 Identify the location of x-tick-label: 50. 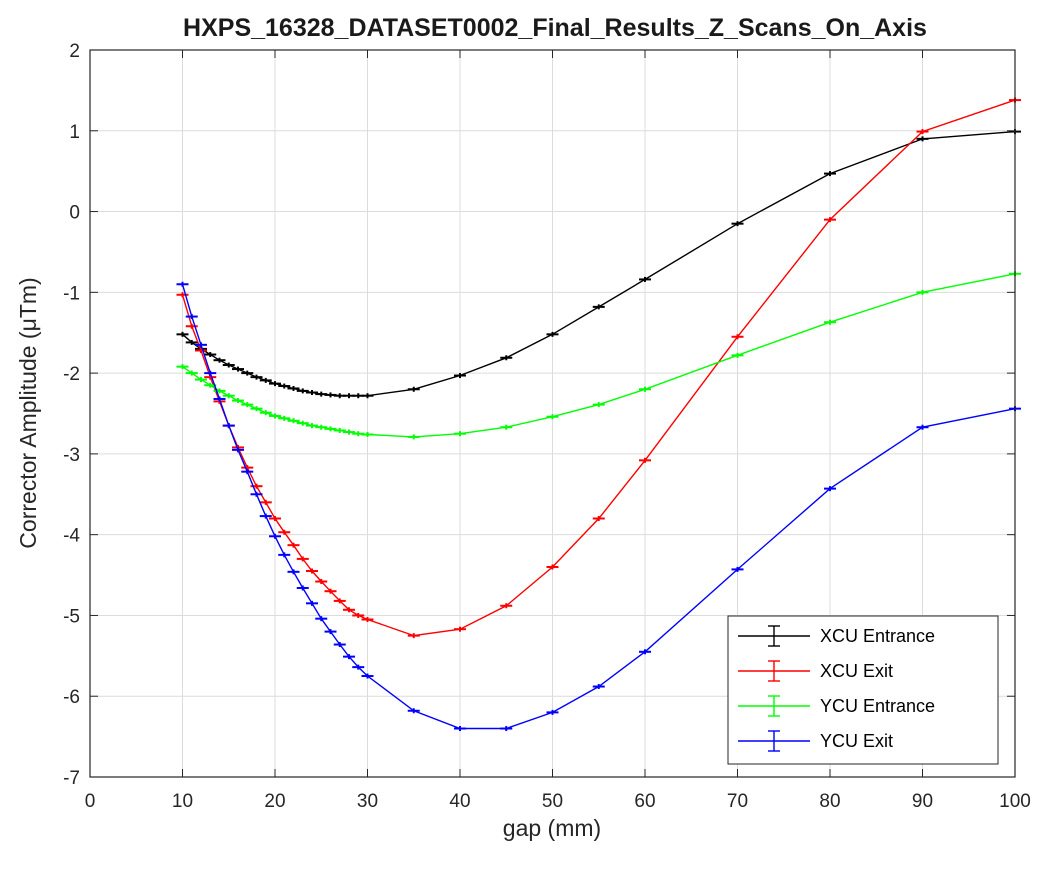
(552, 801).